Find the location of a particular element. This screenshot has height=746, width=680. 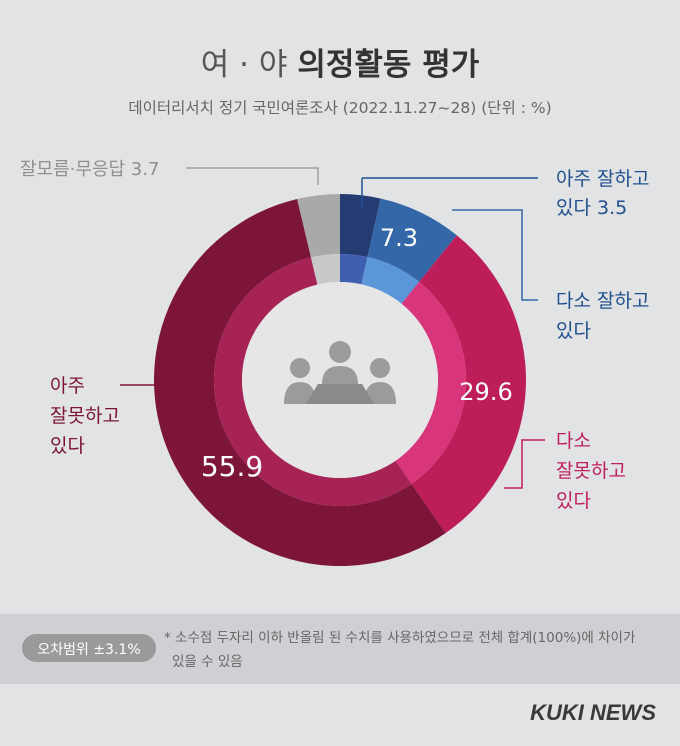

callout-very-good-2: 있다 3.5 is located at coordinates (591, 208).